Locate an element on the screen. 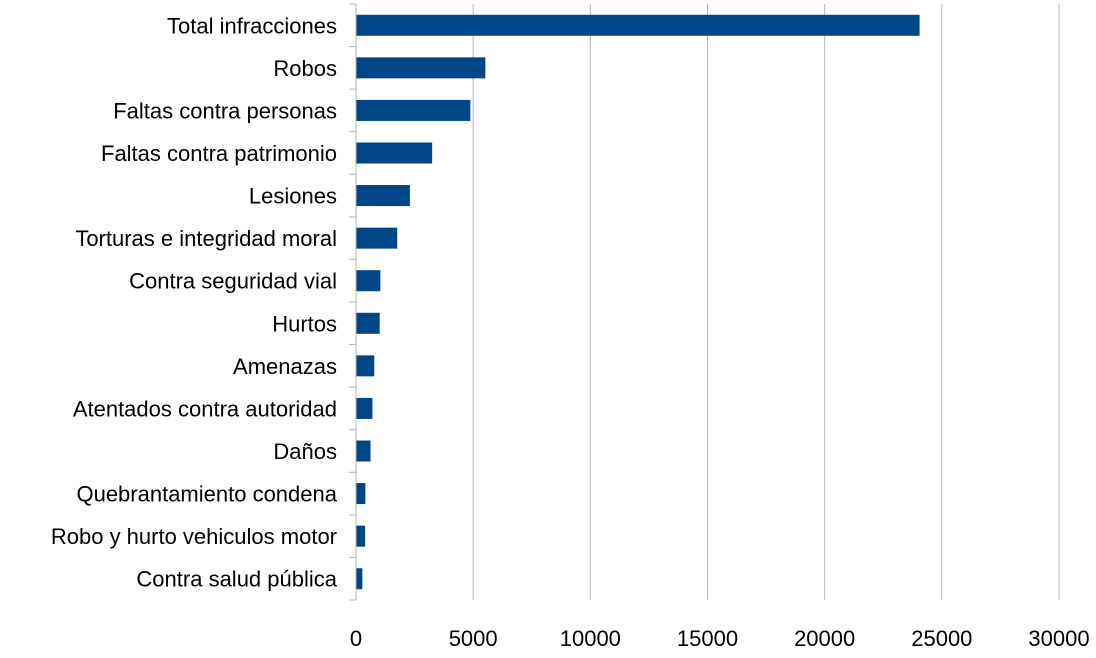  category-label: Contra seguridad vial is located at coordinates (233, 281).